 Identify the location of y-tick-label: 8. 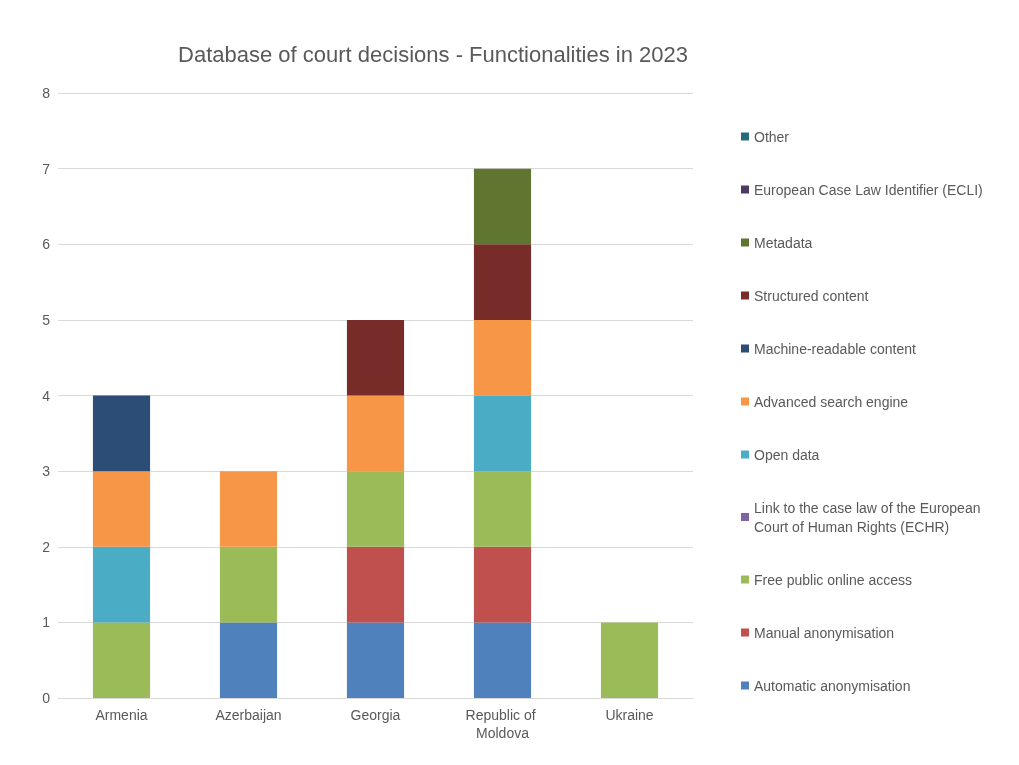
(46, 93).